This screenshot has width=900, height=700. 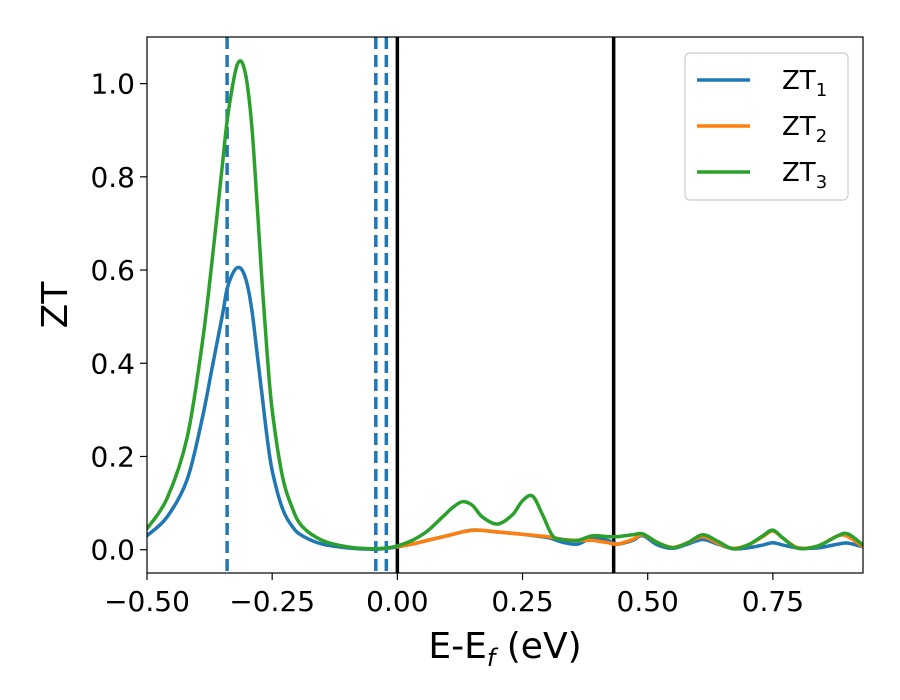 What do you see at coordinates (112, 550) in the screenshot?
I see `y-tick-label: 0.0` at bounding box center [112, 550].